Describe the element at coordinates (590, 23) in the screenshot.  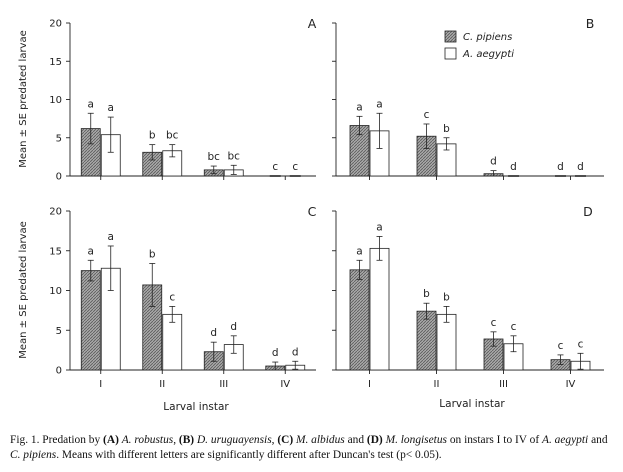
I see `panel-b-label: B` at that location.